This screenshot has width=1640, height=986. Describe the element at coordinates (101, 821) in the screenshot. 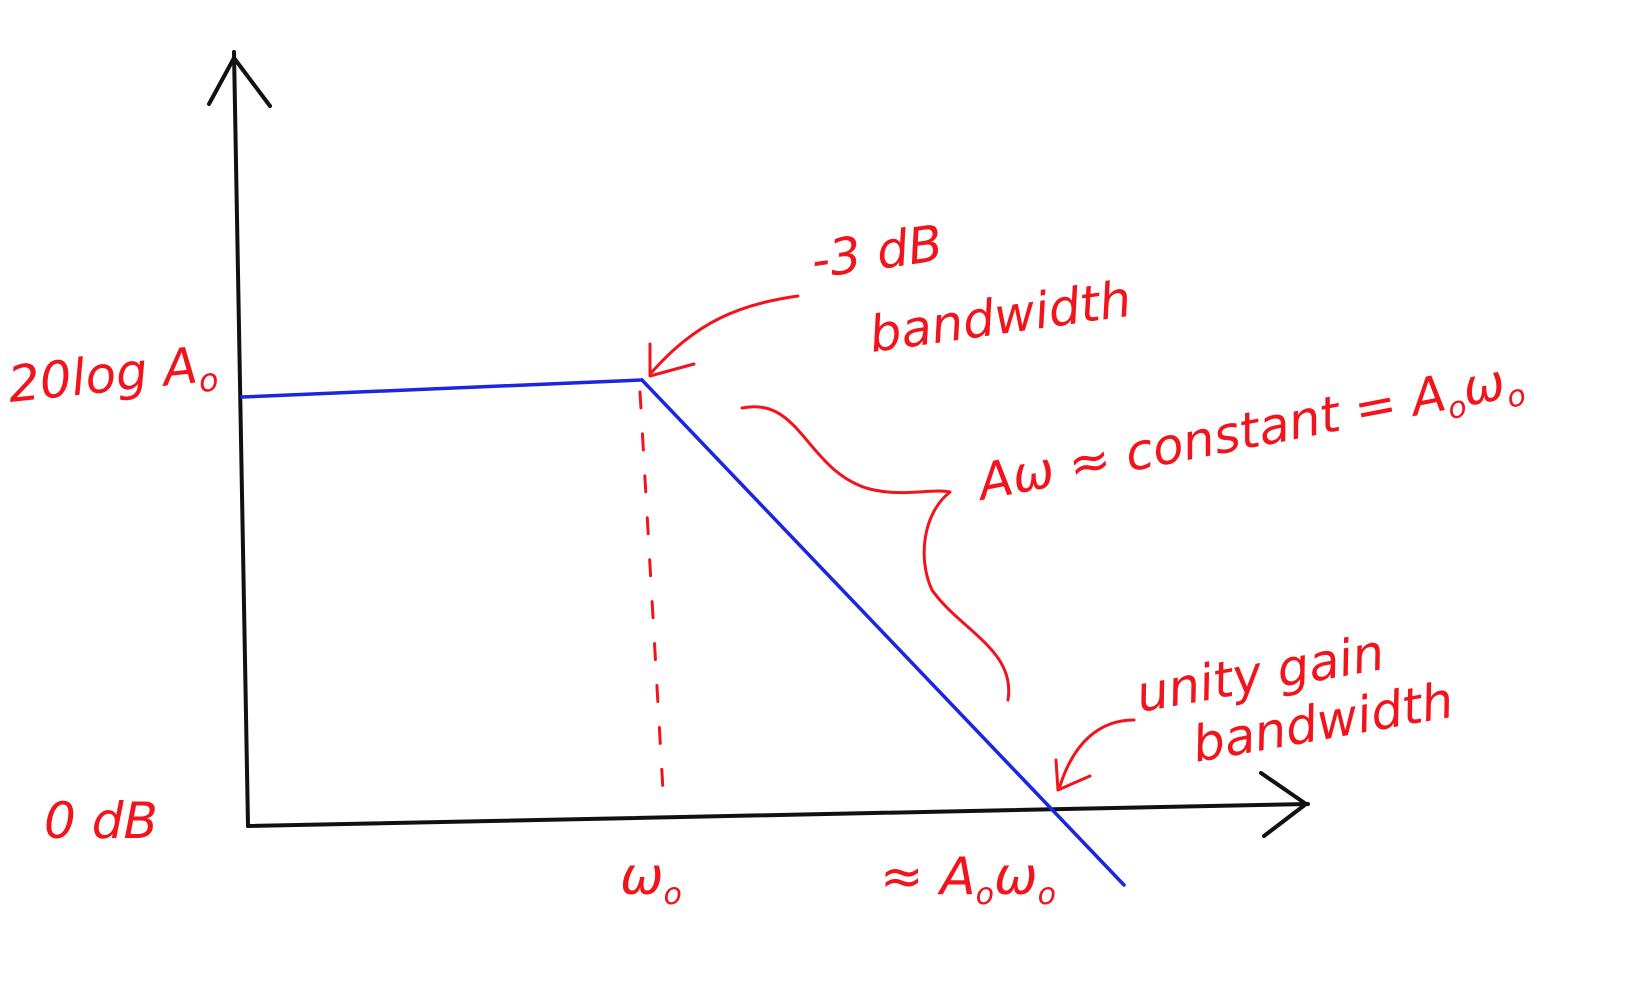

I see `y-zero-label: 0 dB` at that location.